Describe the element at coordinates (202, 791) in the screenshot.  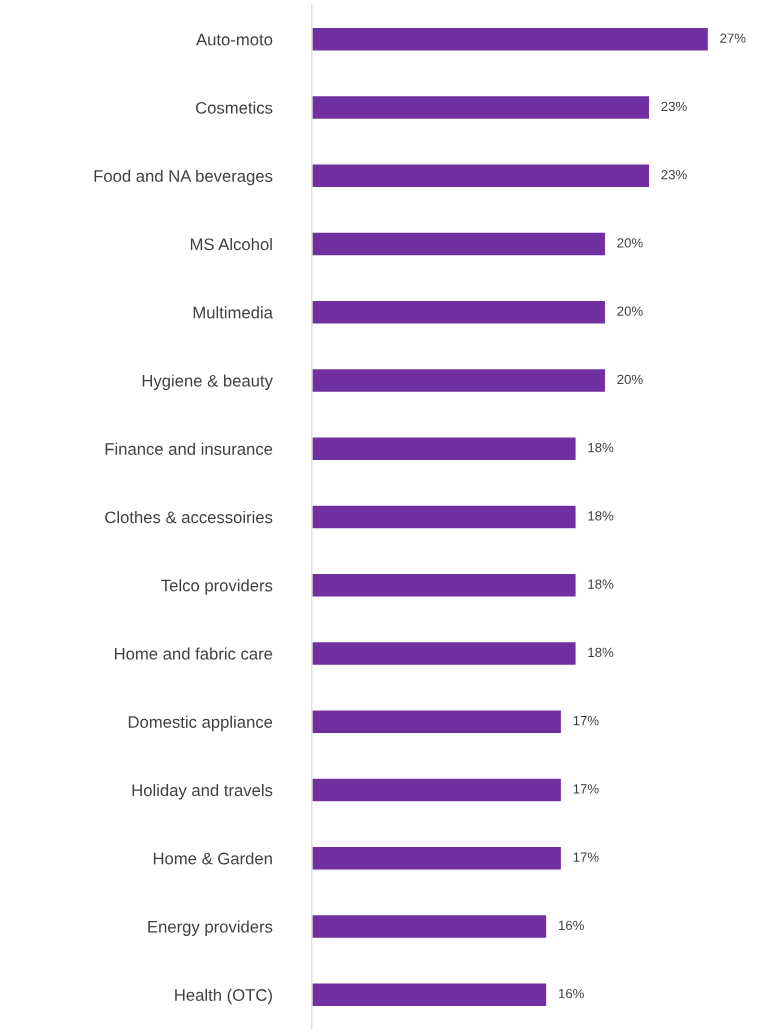
I see `y-tick-label: Holiday and travels` at that location.